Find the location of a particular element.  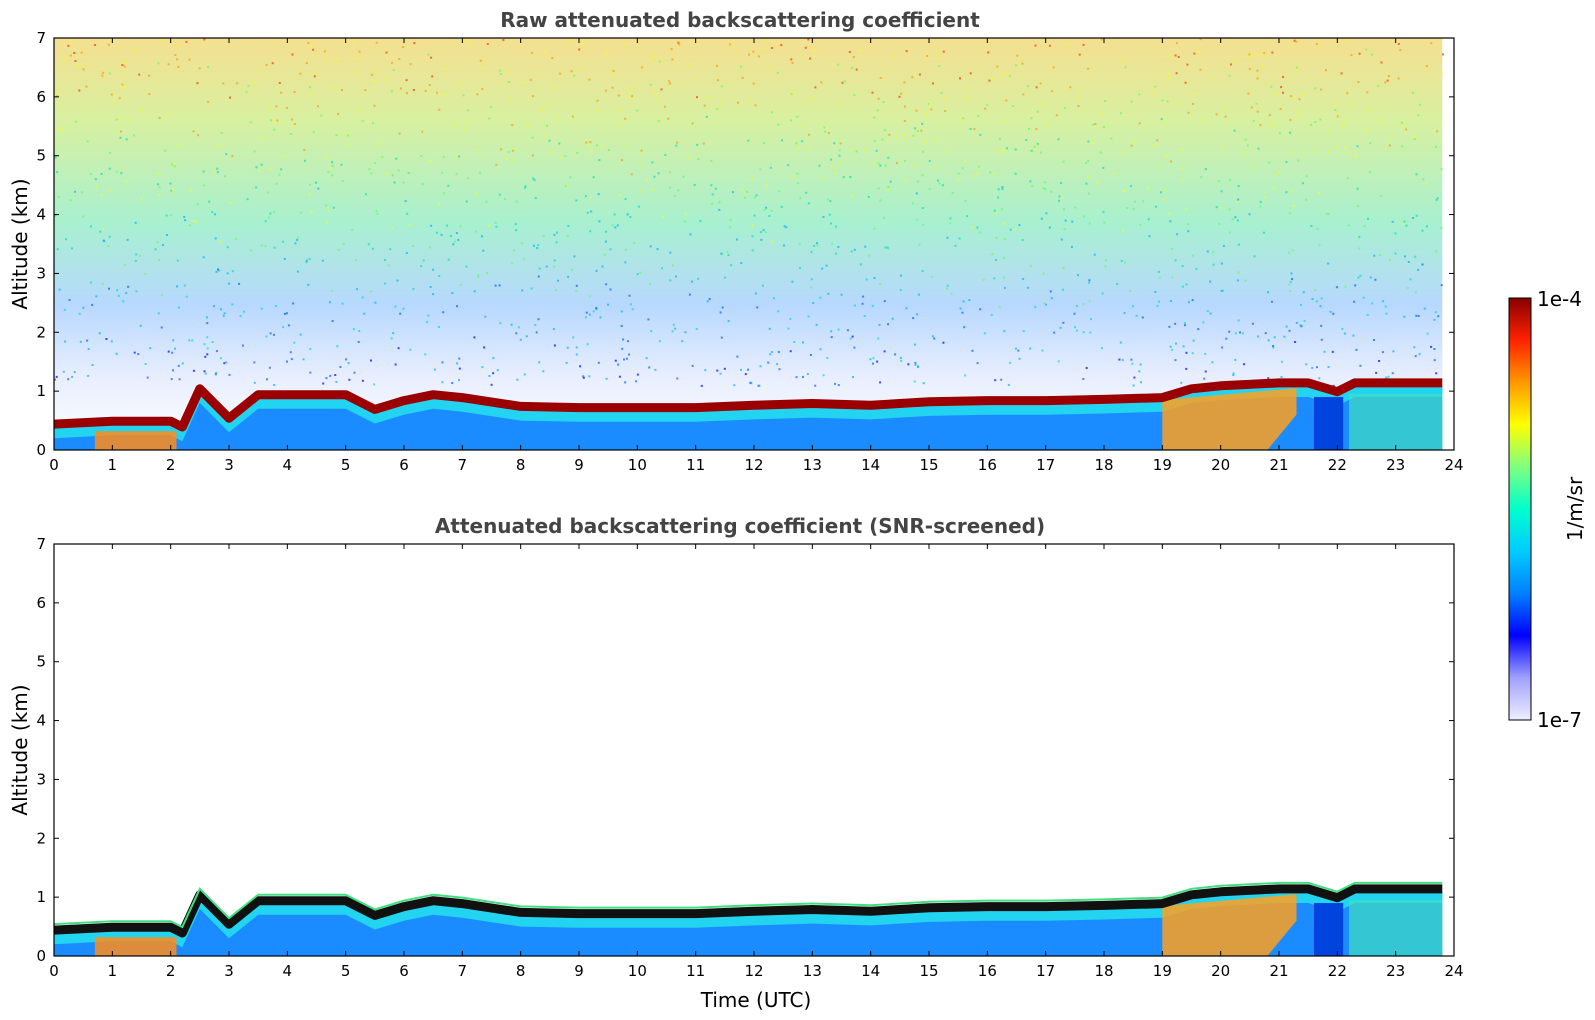

bottom-x-tick-label: 2 is located at coordinates (171, 971).